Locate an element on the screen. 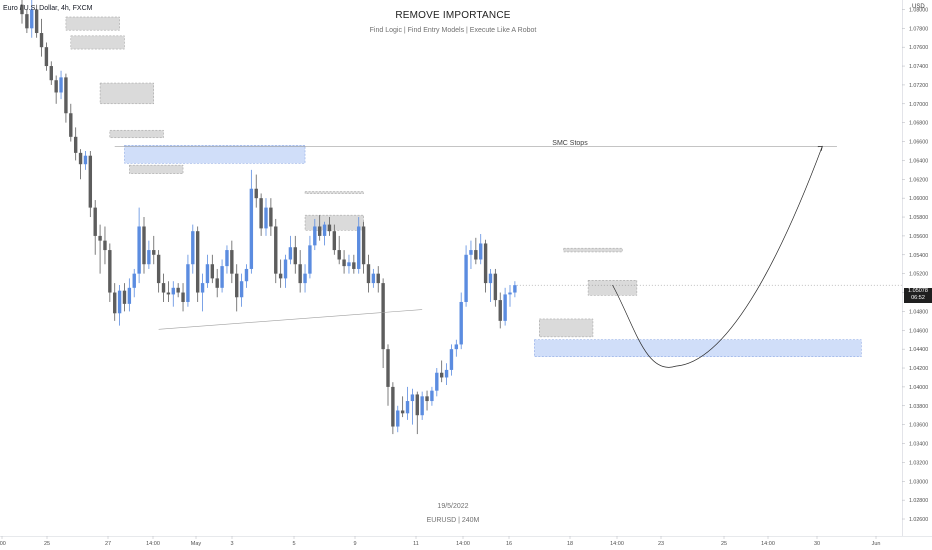  projection-arrowhead is located at coordinates (820, 148).